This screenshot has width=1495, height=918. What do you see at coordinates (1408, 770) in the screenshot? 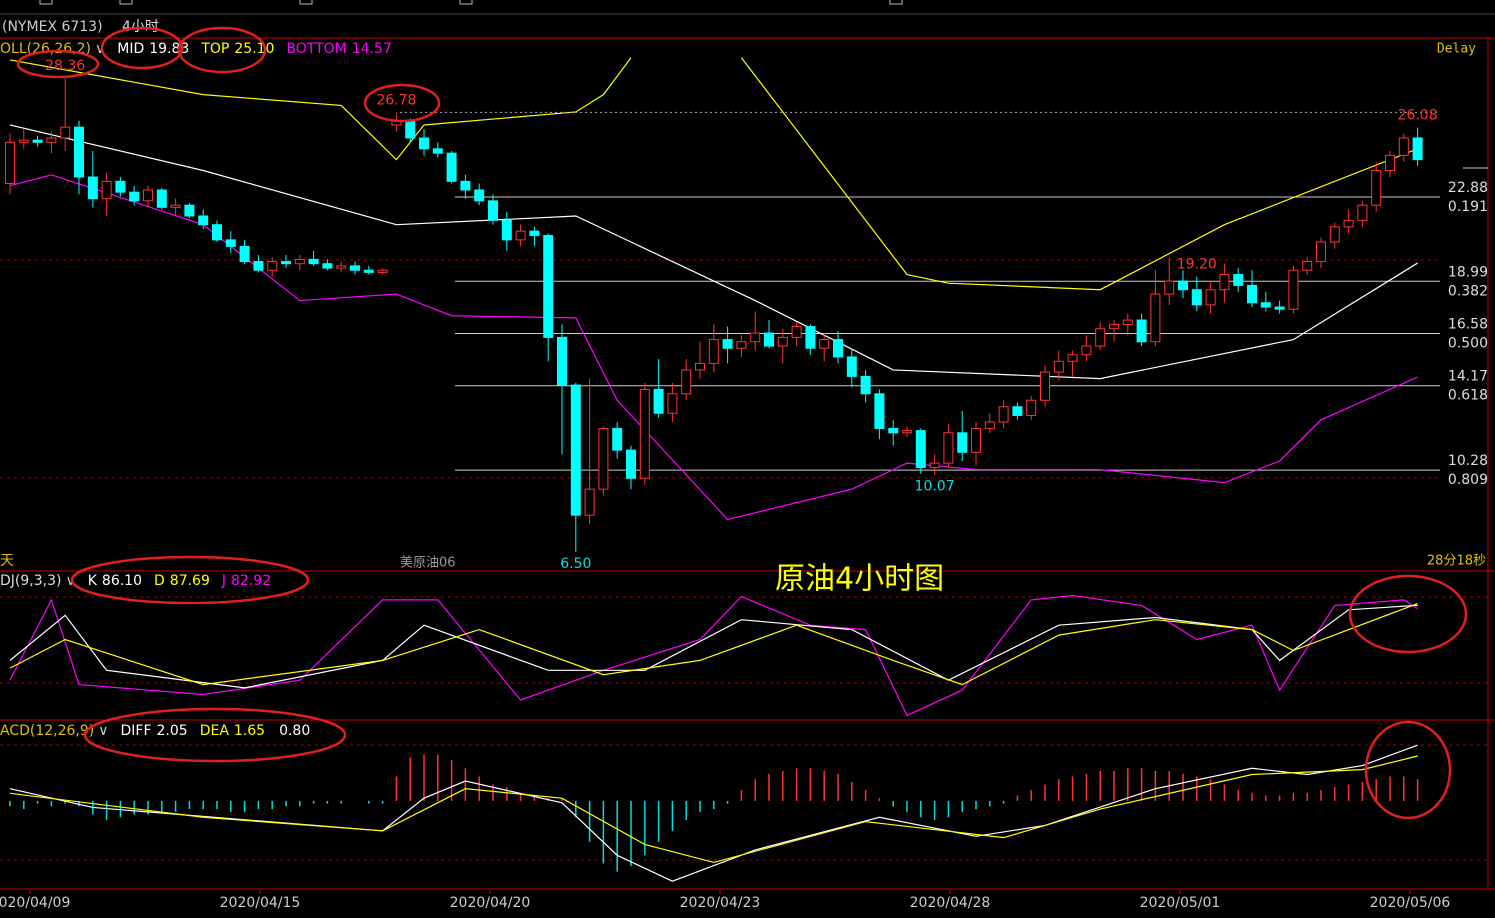
I see `circle` at bounding box center [1408, 770].